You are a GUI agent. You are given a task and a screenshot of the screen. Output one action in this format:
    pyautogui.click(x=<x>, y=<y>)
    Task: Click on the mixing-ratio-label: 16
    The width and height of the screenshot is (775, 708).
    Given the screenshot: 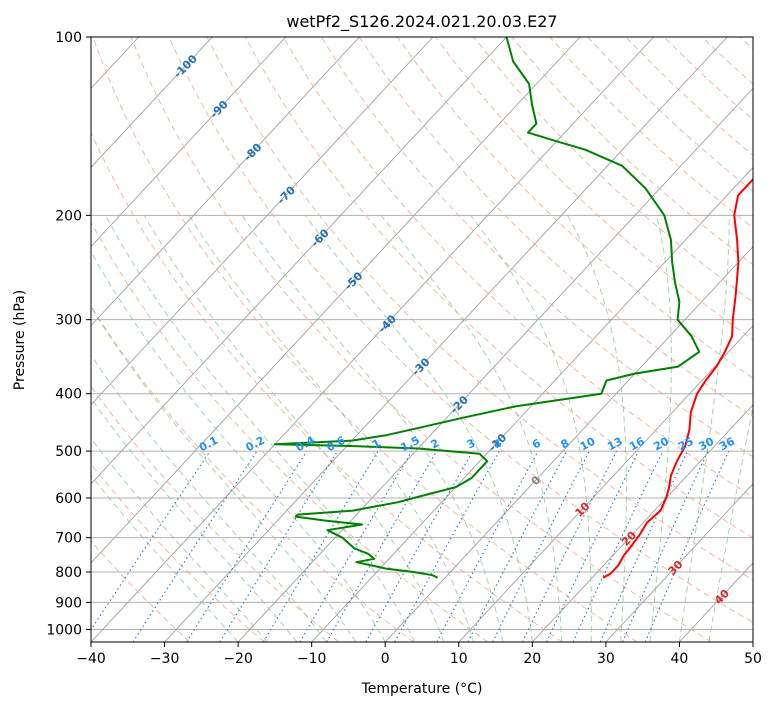 What is the action you would take?
    pyautogui.click(x=637, y=444)
    